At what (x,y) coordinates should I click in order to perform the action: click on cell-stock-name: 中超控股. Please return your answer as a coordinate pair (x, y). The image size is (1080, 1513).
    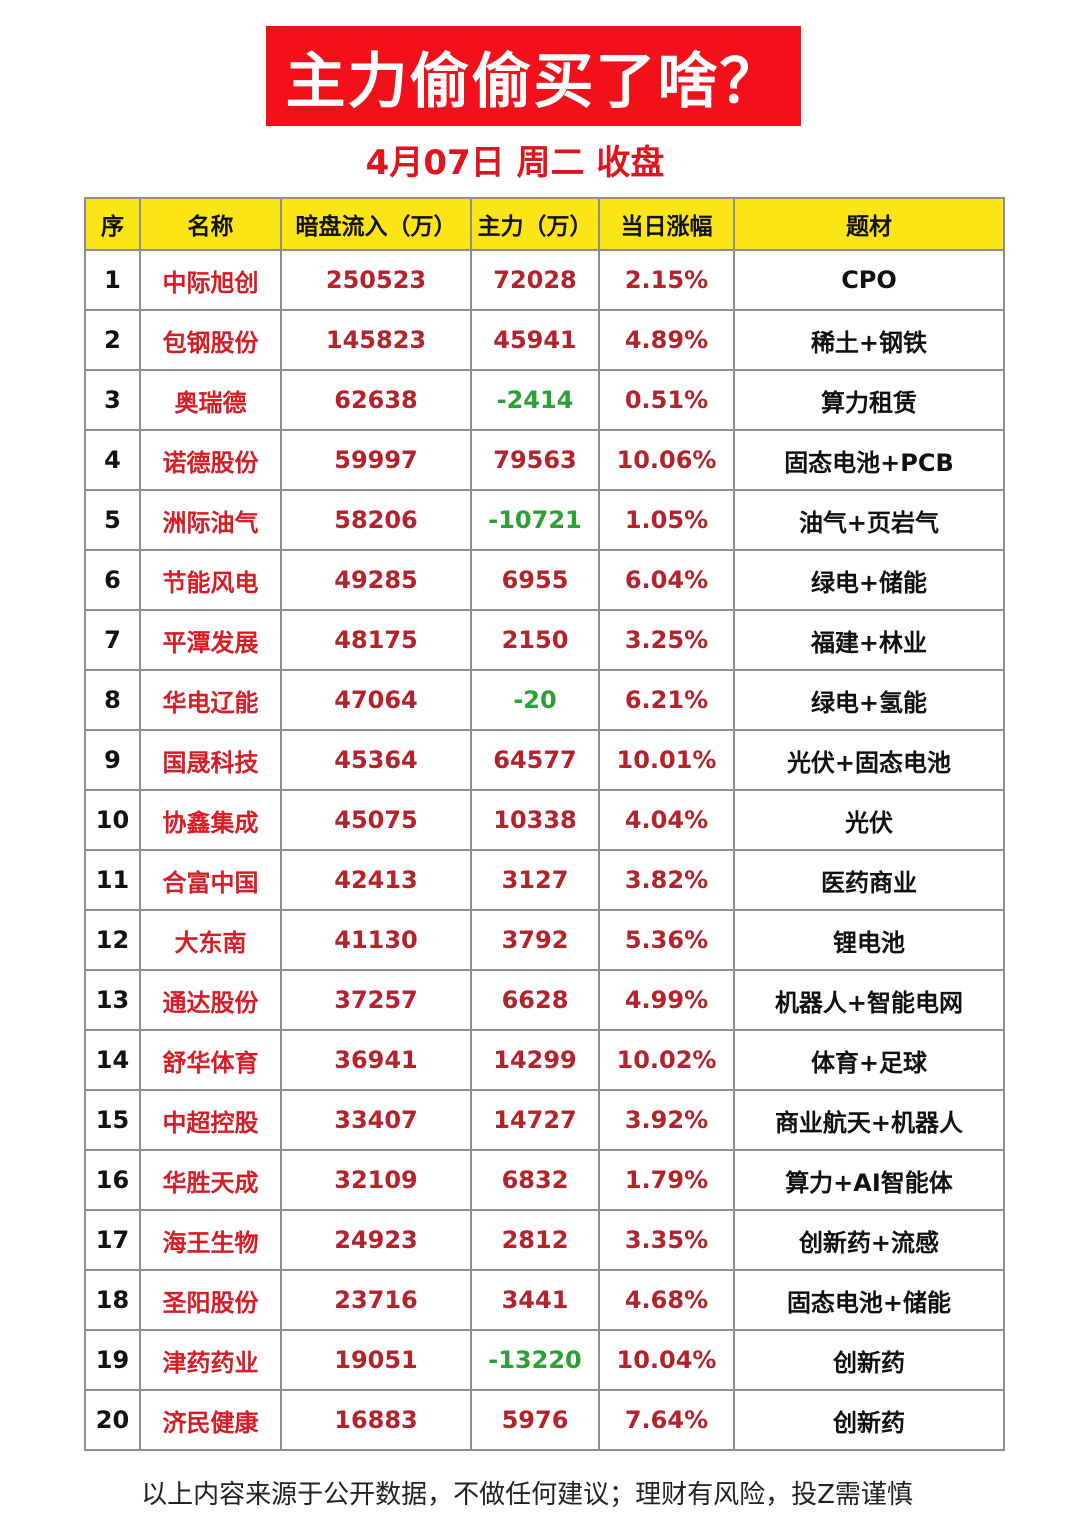
    Looking at the image, I should click on (210, 1120).